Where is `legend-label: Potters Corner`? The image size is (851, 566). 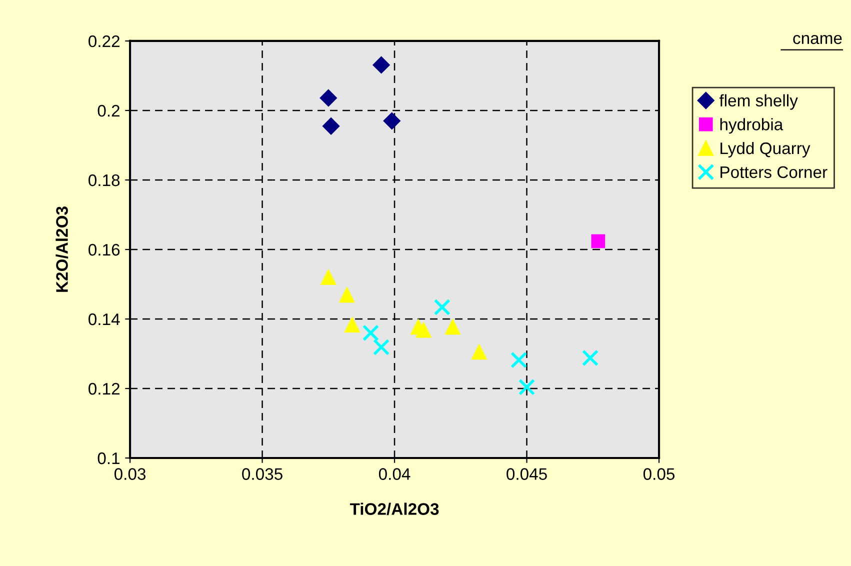
legend-label: Potters Corner is located at coordinates (774, 172).